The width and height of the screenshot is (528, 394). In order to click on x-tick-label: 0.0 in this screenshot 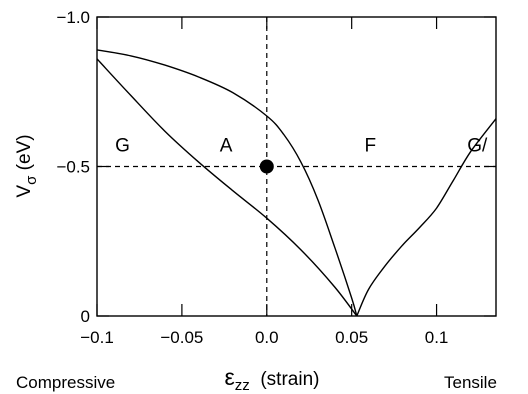, I will do `click(267, 337)`.